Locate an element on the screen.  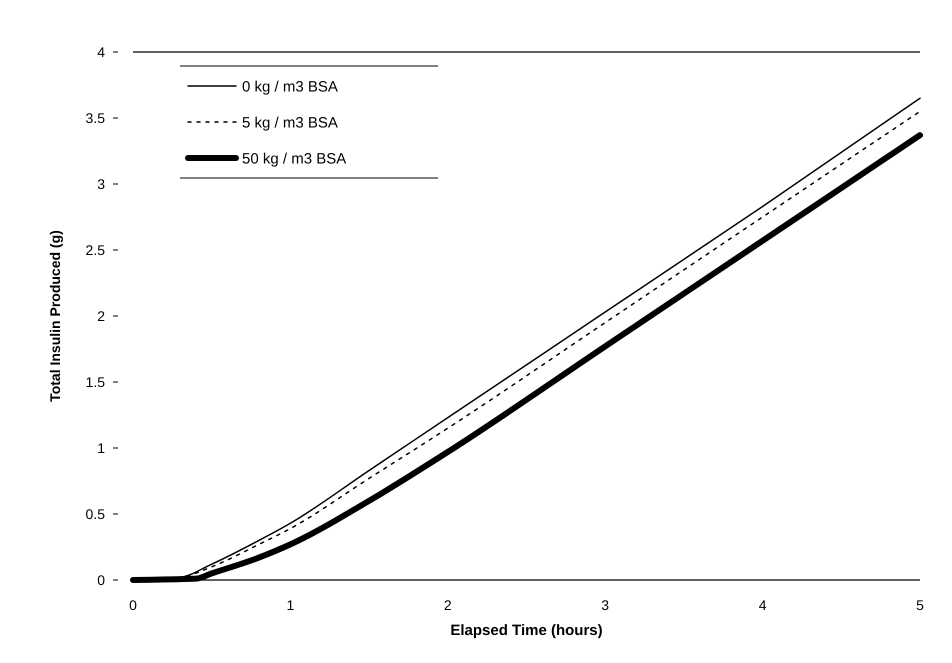
legend-label: 5 kg / m3 BSA is located at coordinates (290, 123).